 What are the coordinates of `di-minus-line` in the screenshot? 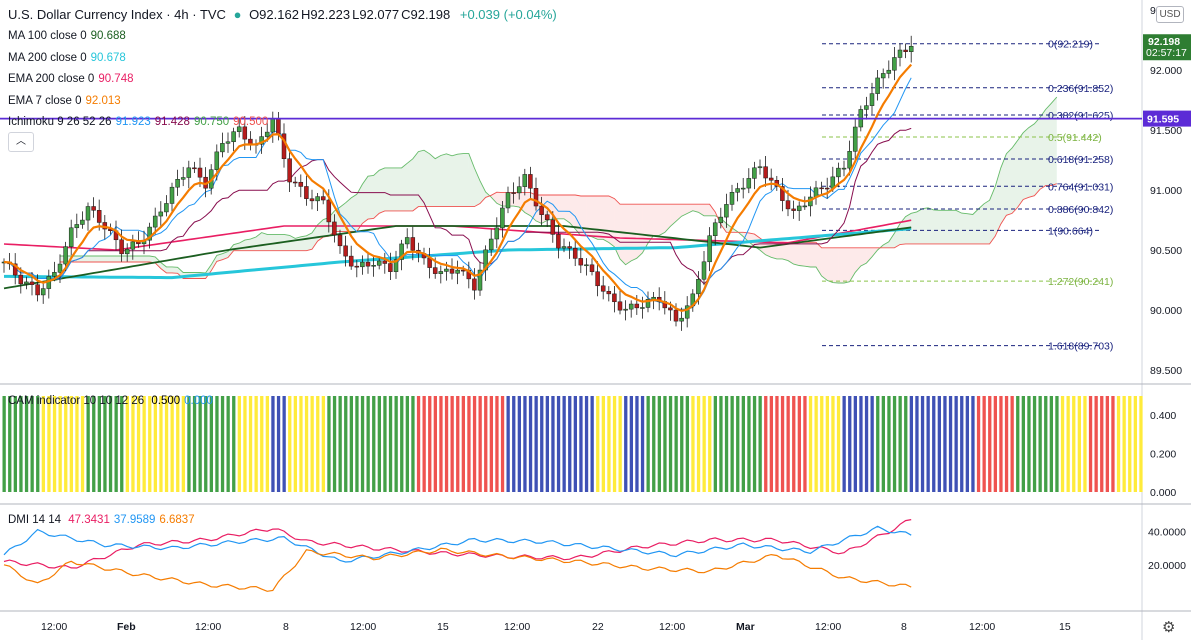 It's located at (457, 544).